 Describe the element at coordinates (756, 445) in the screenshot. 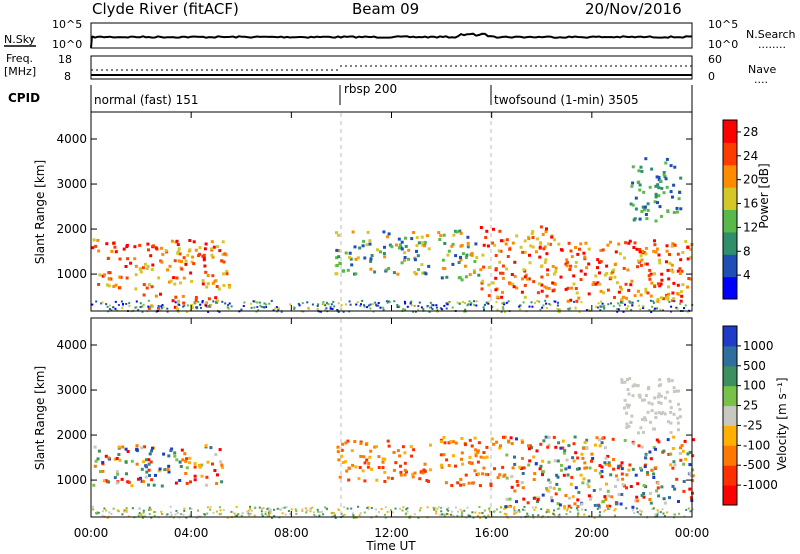

I see `colorbar-tick-label: -100` at that location.